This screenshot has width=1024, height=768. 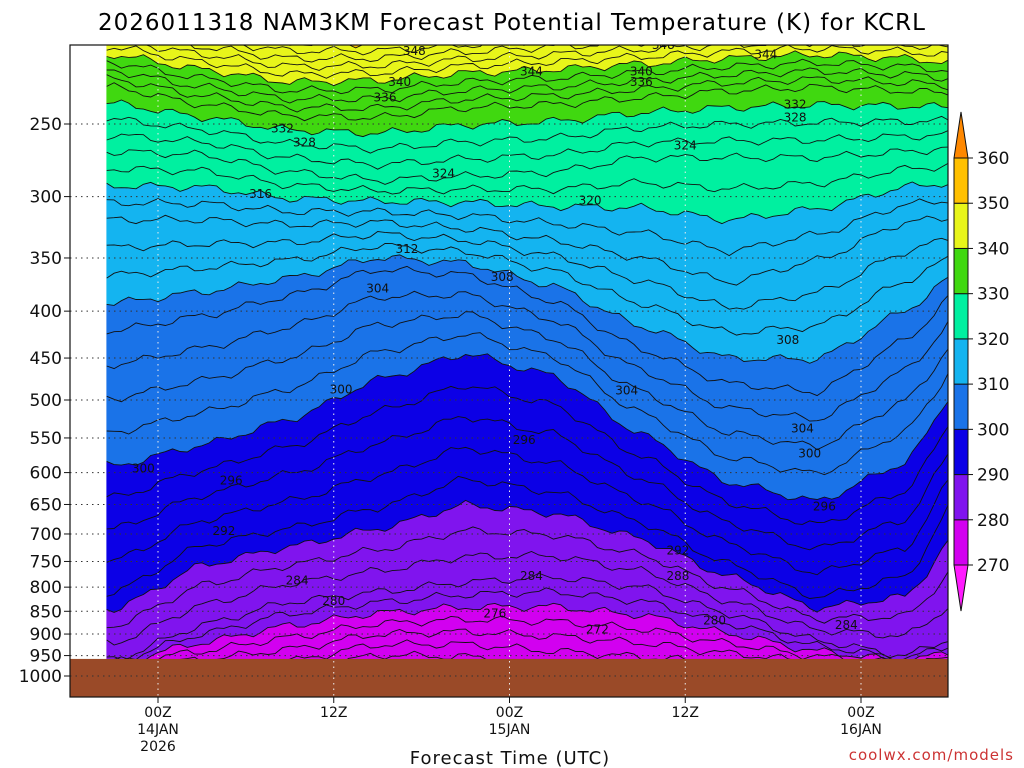 I want to click on y-tick-label: 550, so click(x=46, y=439).